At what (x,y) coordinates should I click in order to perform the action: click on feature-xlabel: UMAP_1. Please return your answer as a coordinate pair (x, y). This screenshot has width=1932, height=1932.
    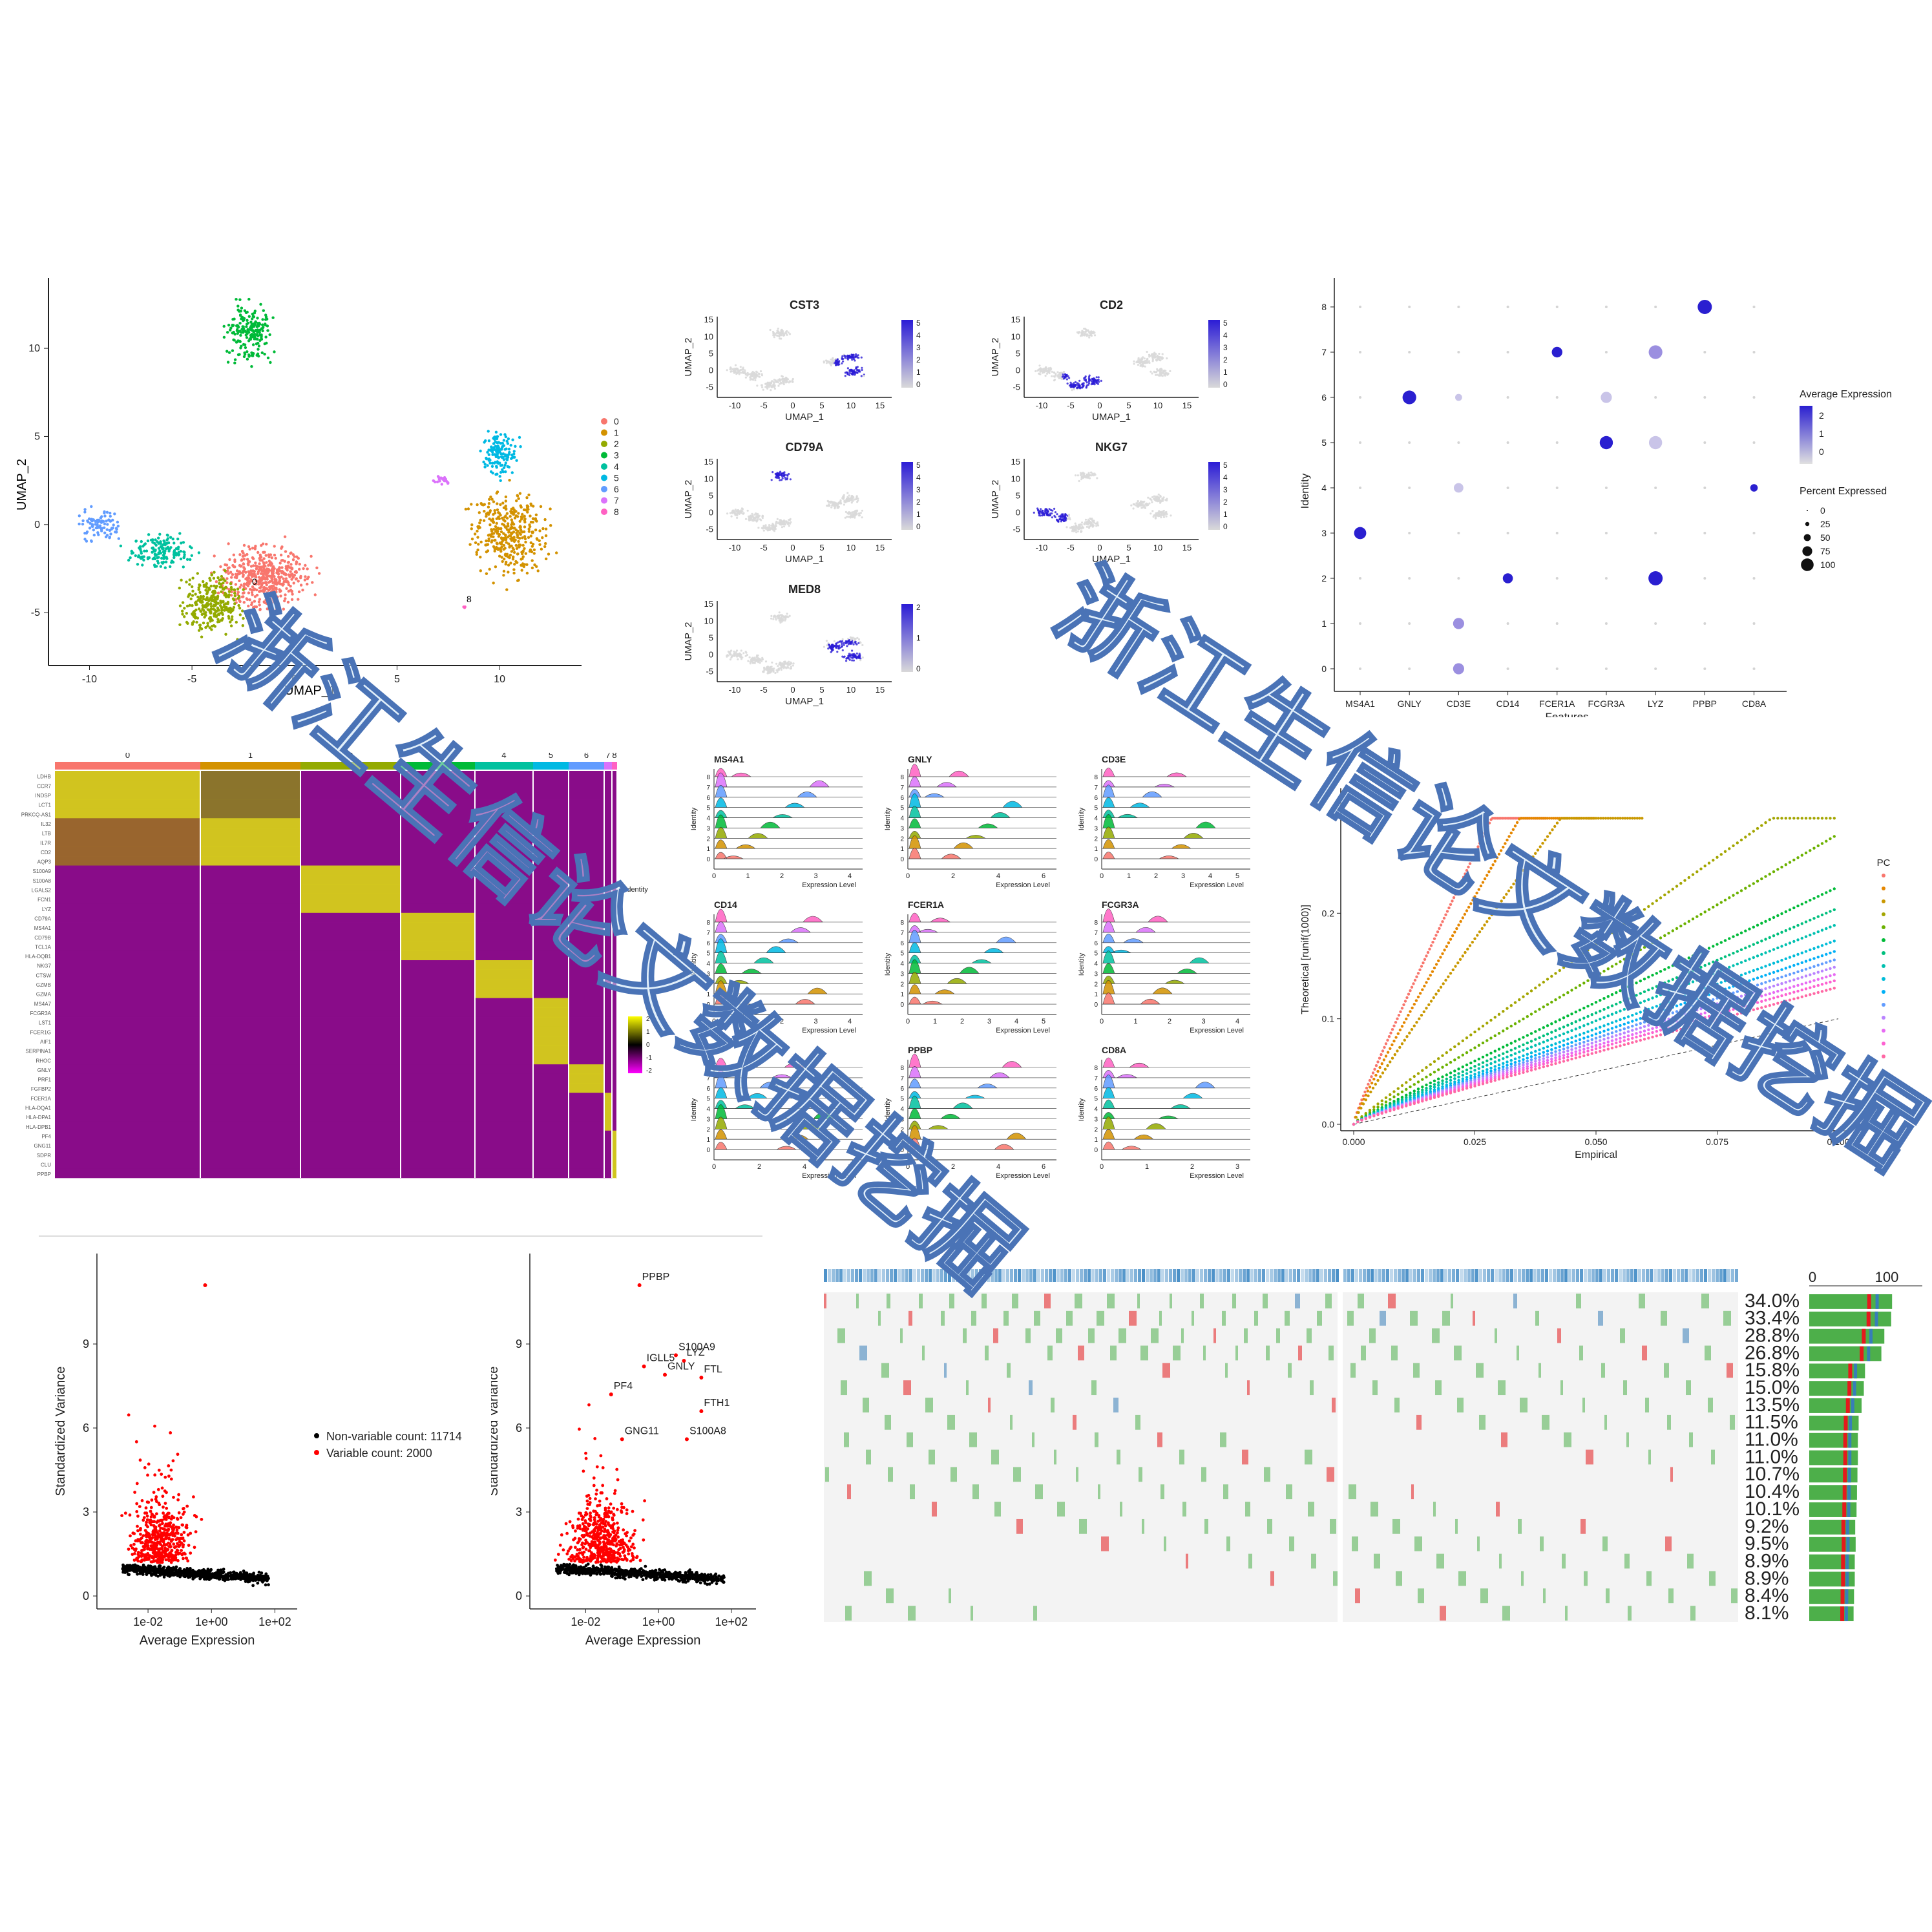
    Looking at the image, I should click on (1112, 418).